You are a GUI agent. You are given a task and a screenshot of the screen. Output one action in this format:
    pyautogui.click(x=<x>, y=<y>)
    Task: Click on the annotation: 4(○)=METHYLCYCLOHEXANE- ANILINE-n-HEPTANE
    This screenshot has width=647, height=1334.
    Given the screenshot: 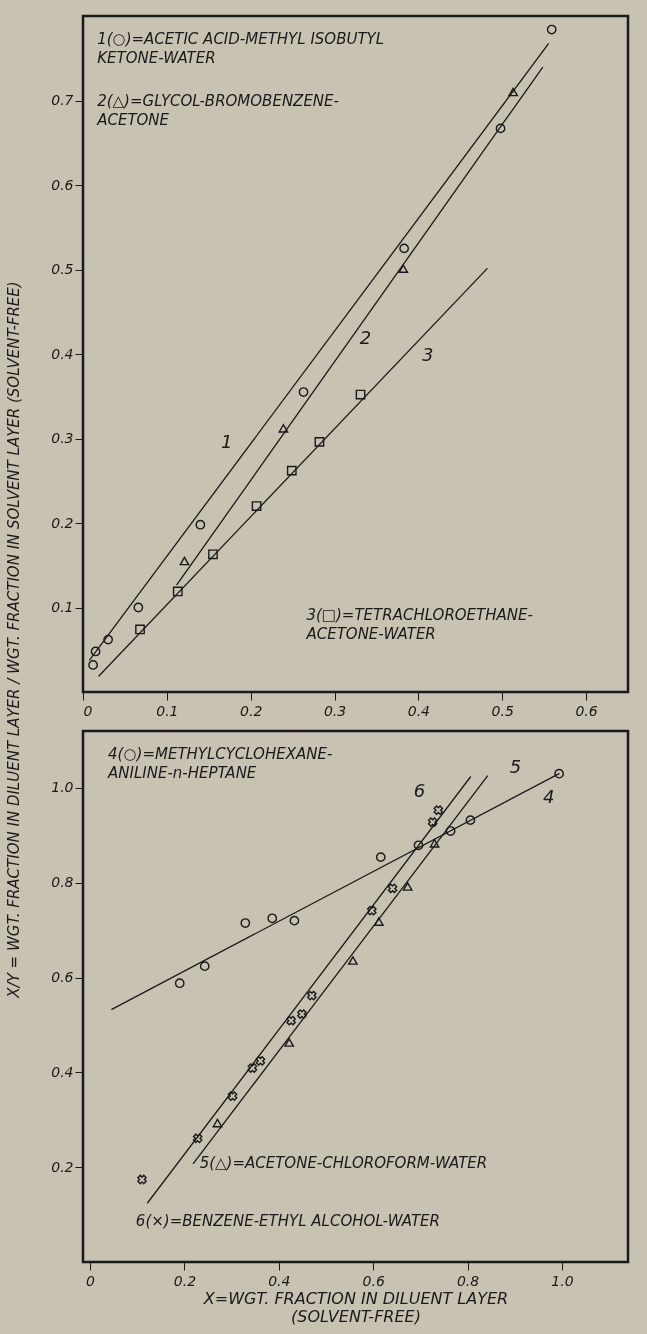 What is the action you would take?
    pyautogui.click(x=220, y=763)
    